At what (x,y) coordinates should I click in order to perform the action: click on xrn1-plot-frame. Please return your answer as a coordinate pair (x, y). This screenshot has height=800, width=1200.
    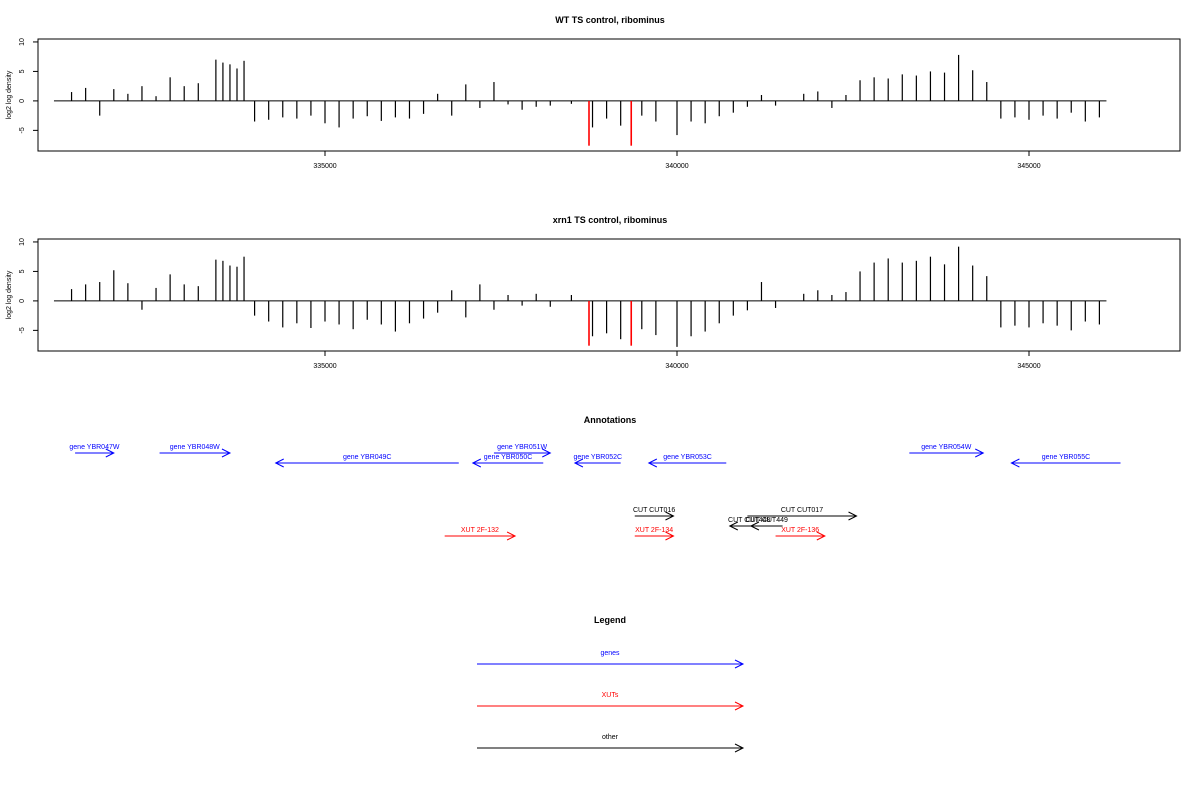
    Looking at the image, I should click on (609, 295).